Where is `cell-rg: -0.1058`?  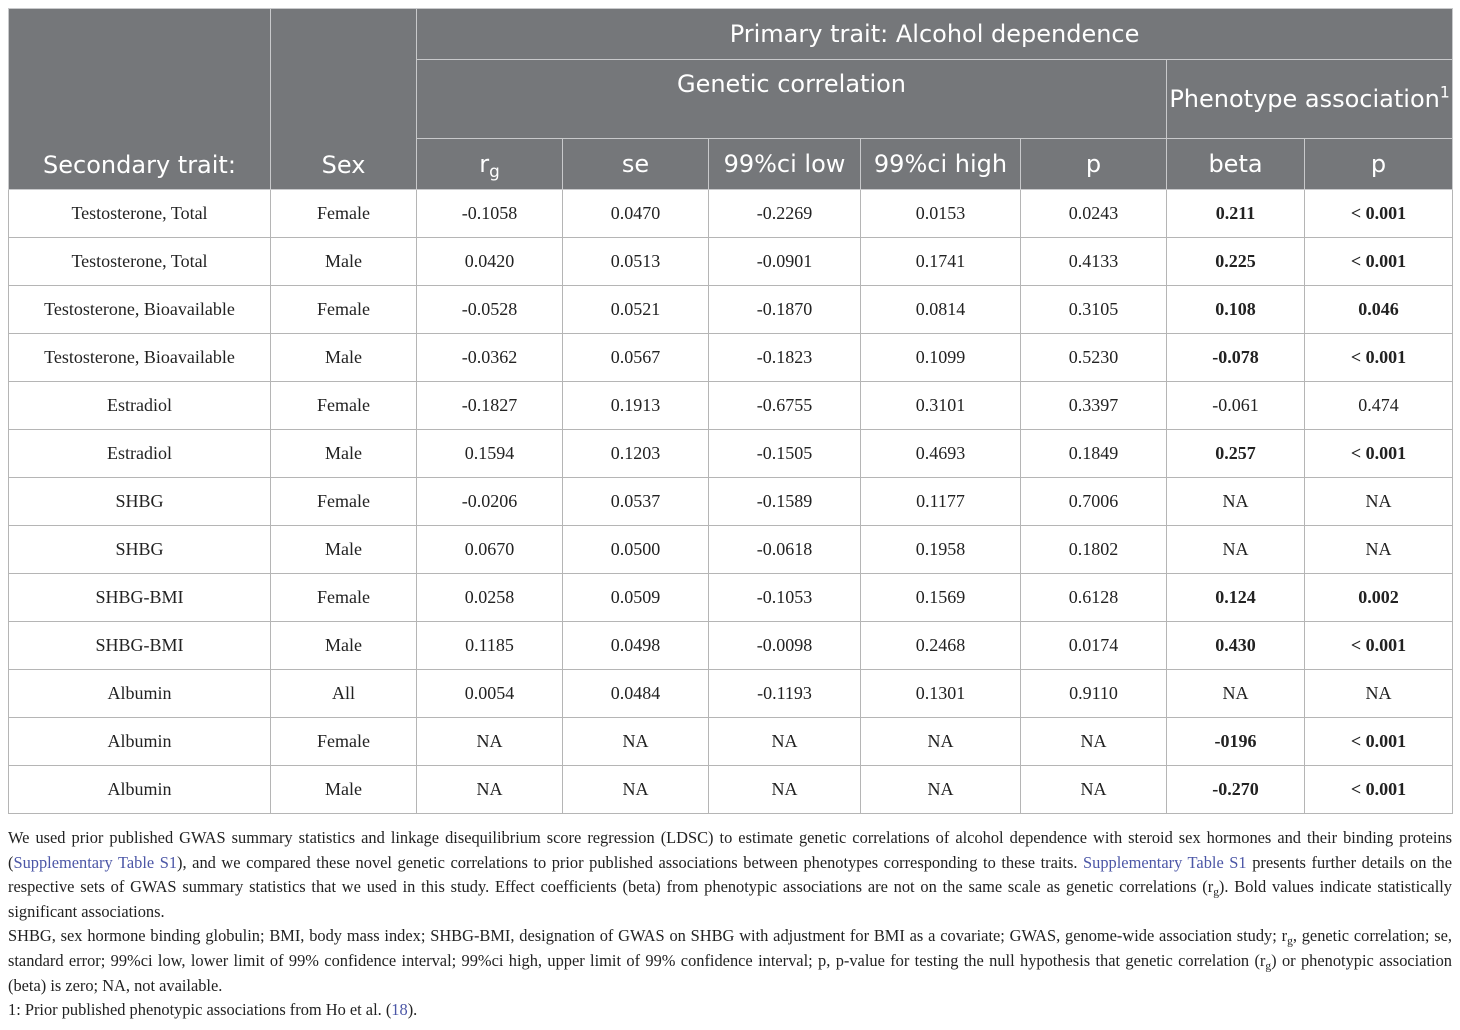
cell-rg: -0.1058 is located at coordinates (489, 213).